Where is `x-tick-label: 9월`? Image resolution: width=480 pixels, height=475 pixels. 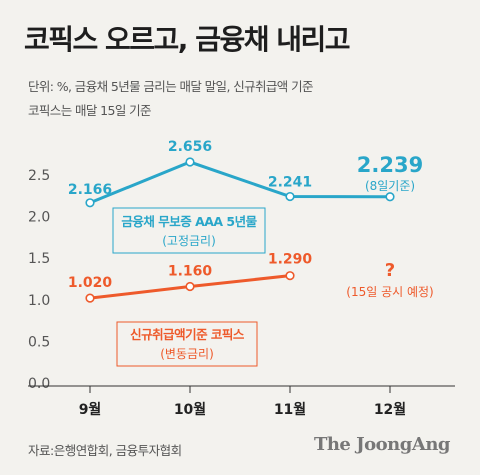 x-tick-label: 9월 is located at coordinates (90, 409).